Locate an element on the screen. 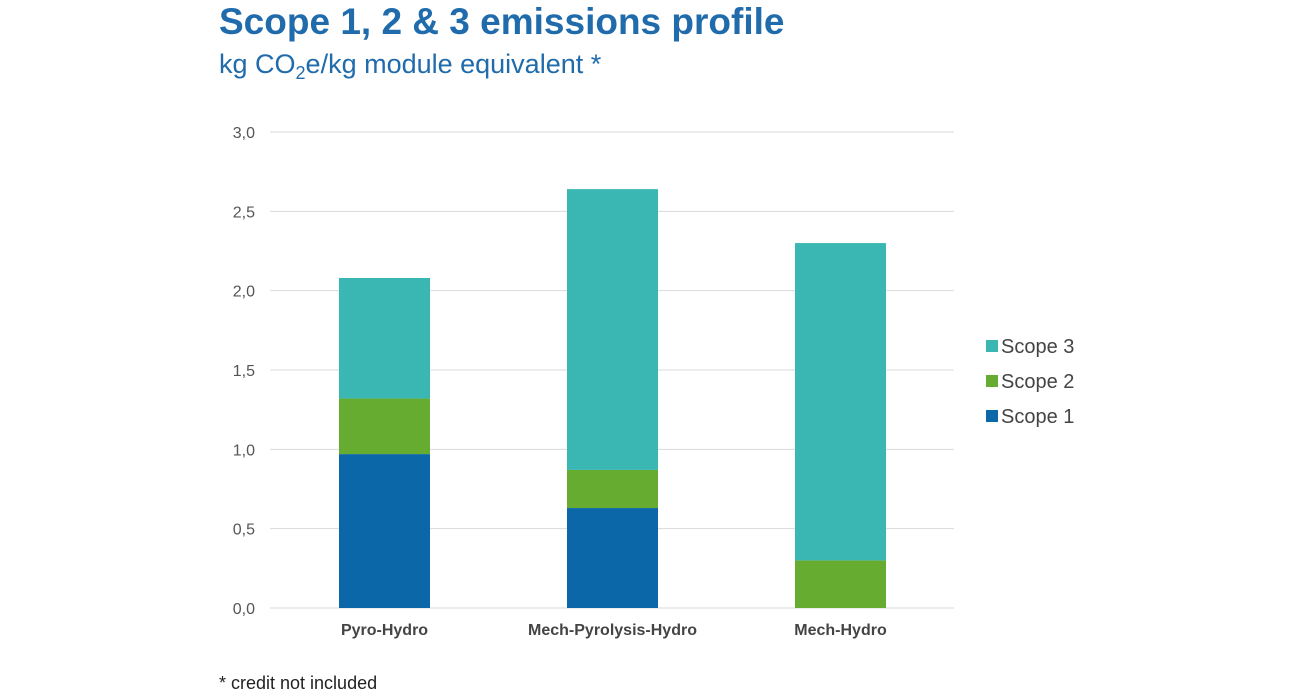 The image size is (1300, 700). x-category-label: Mech-Pyrolysis-Hydro is located at coordinates (612, 630).